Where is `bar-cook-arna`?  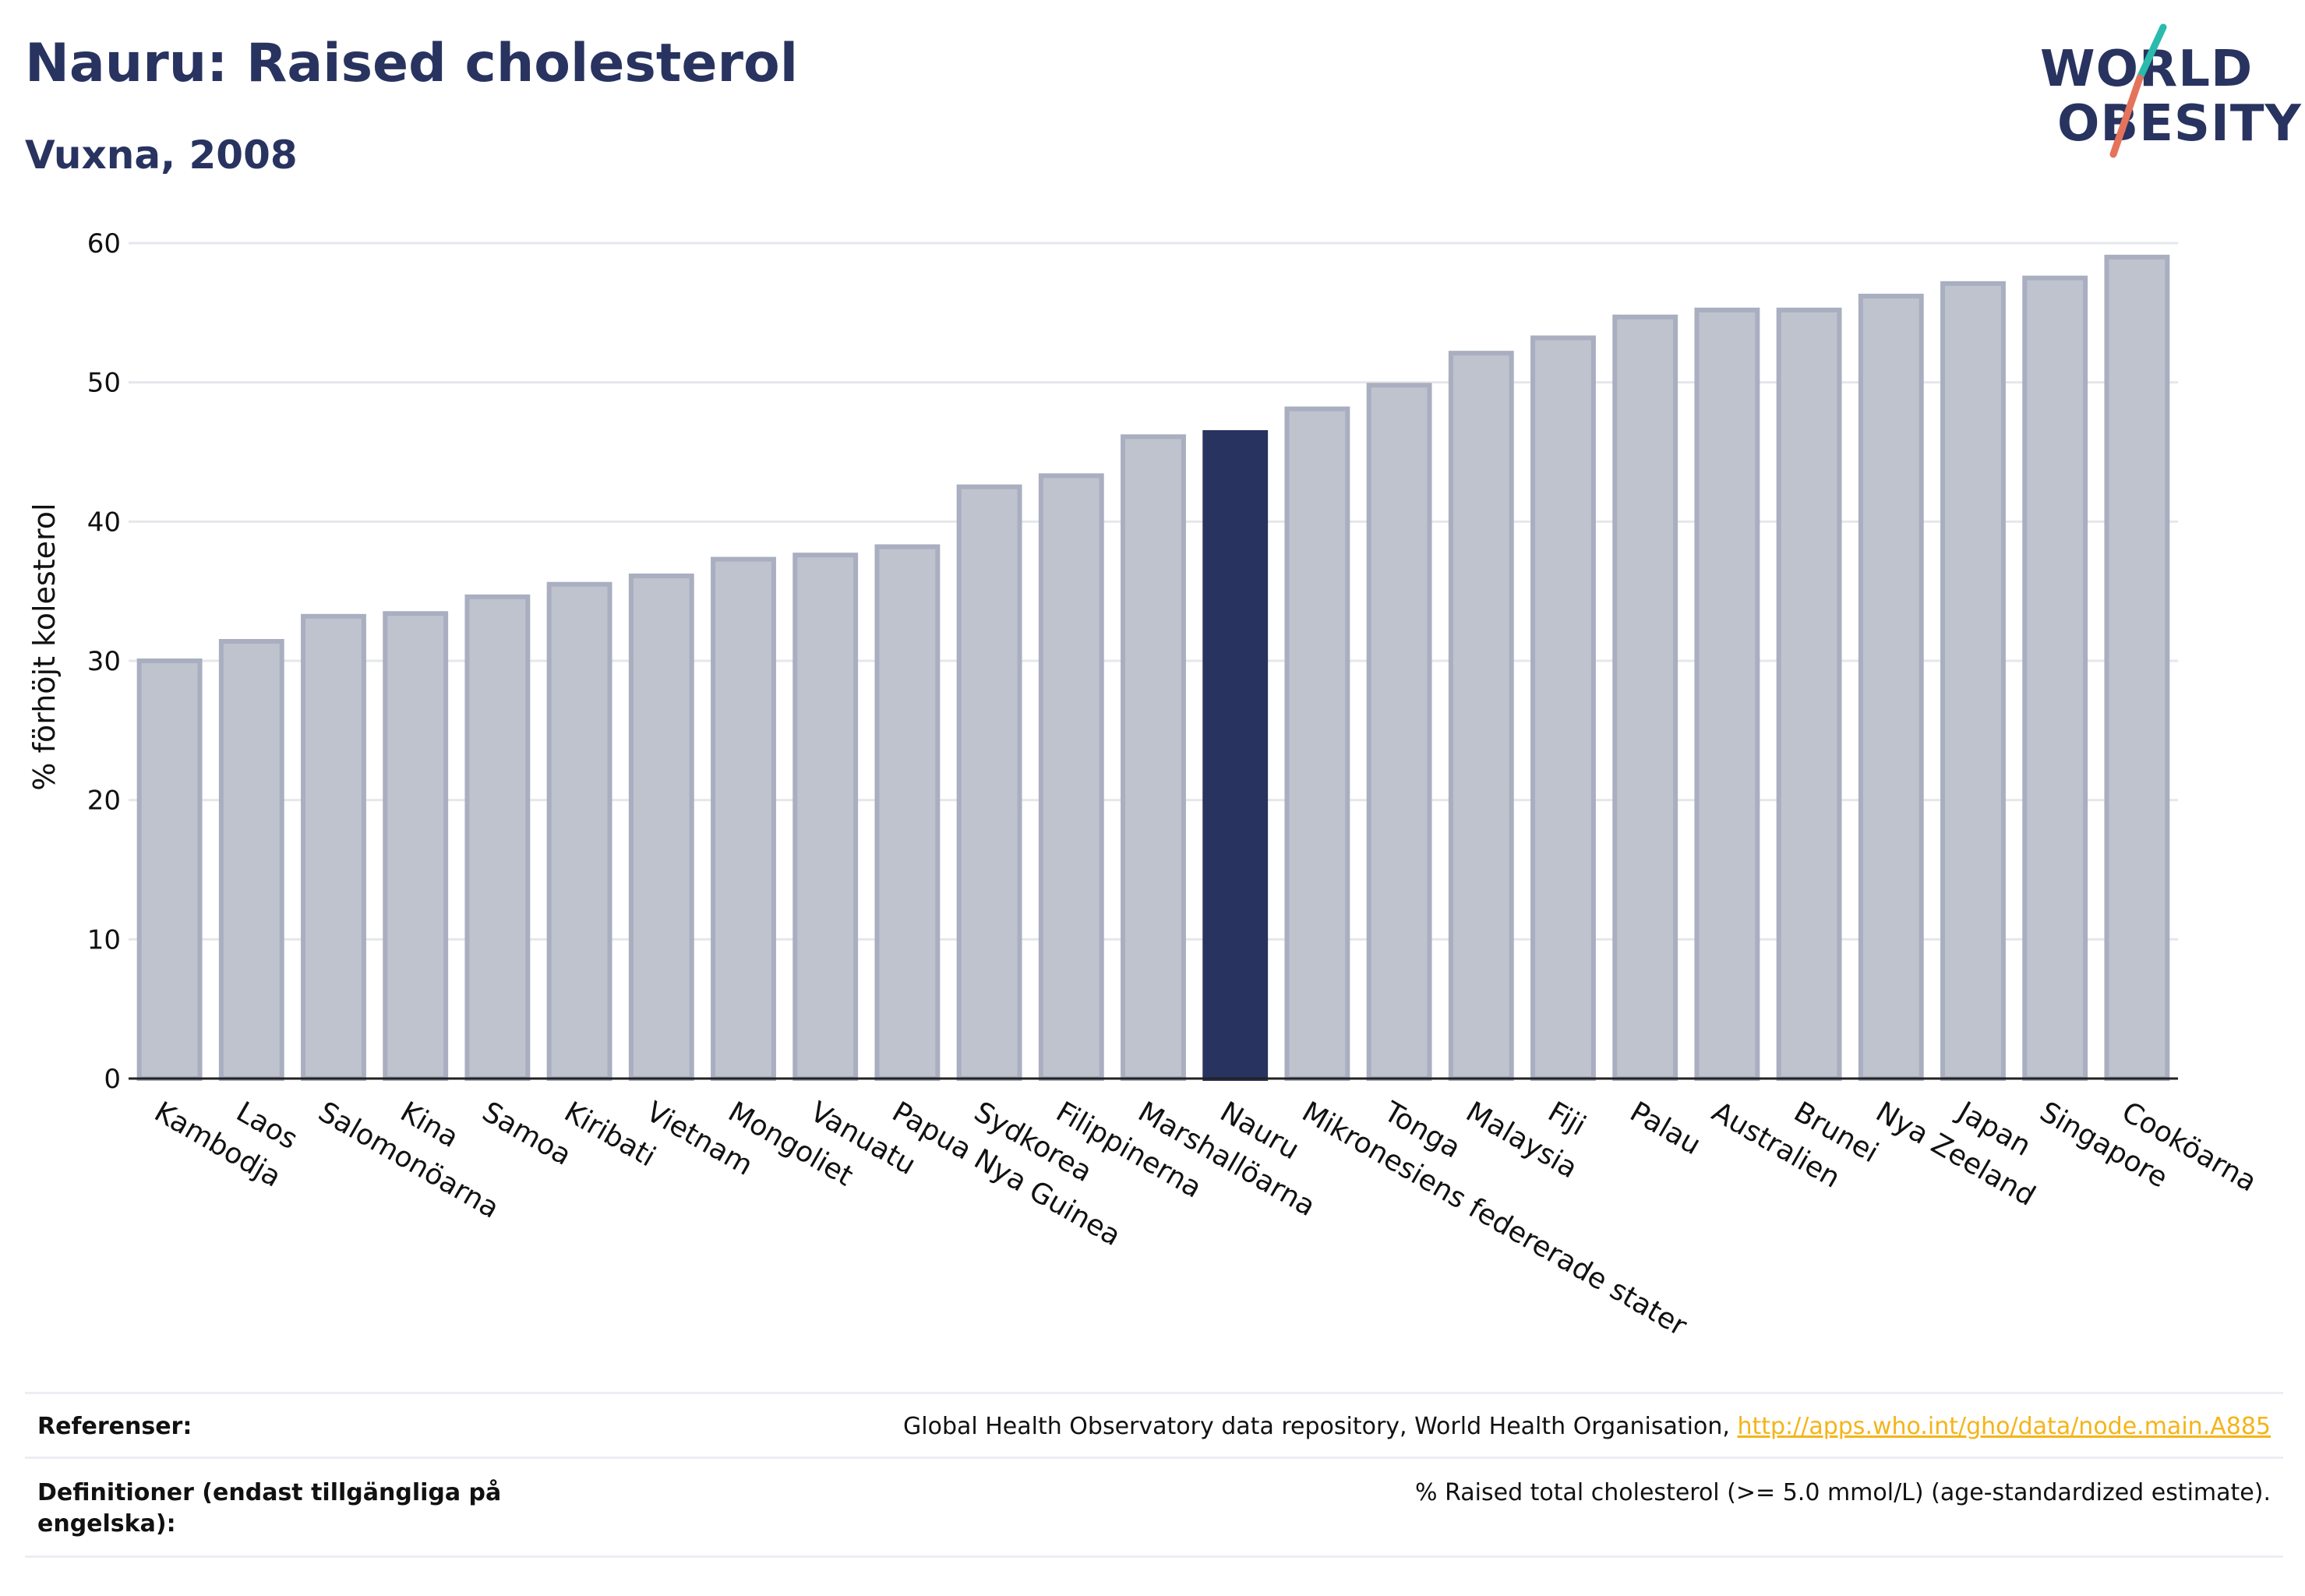 bar-cook-arna is located at coordinates (2137, 667).